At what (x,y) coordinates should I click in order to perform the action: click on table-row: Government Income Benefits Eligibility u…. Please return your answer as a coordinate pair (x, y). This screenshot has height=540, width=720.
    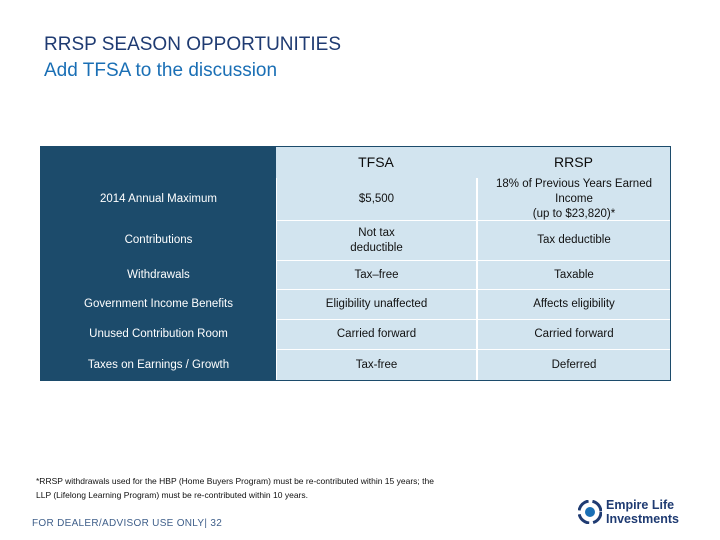
    Looking at the image, I should click on (355, 304).